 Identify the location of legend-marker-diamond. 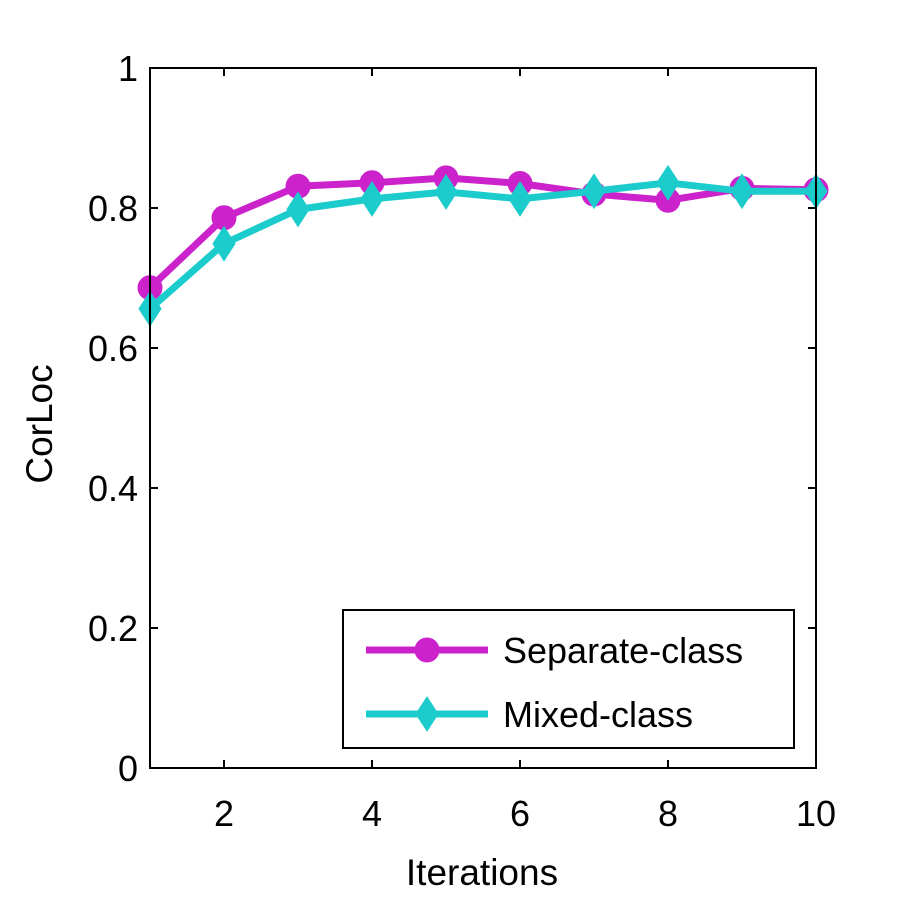
(427, 714).